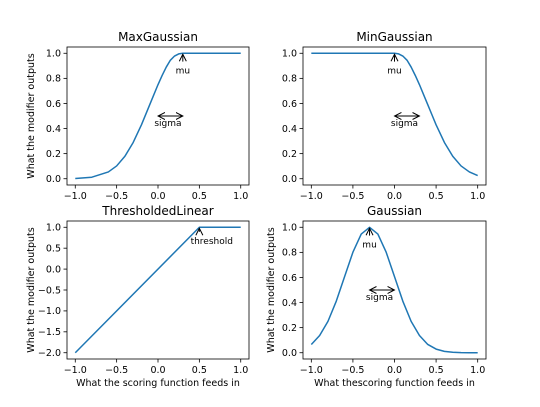 The width and height of the screenshot is (540, 407). What do you see at coordinates (157, 211) in the screenshot?
I see `chart-title: ThresholdedLinear` at bounding box center [157, 211].